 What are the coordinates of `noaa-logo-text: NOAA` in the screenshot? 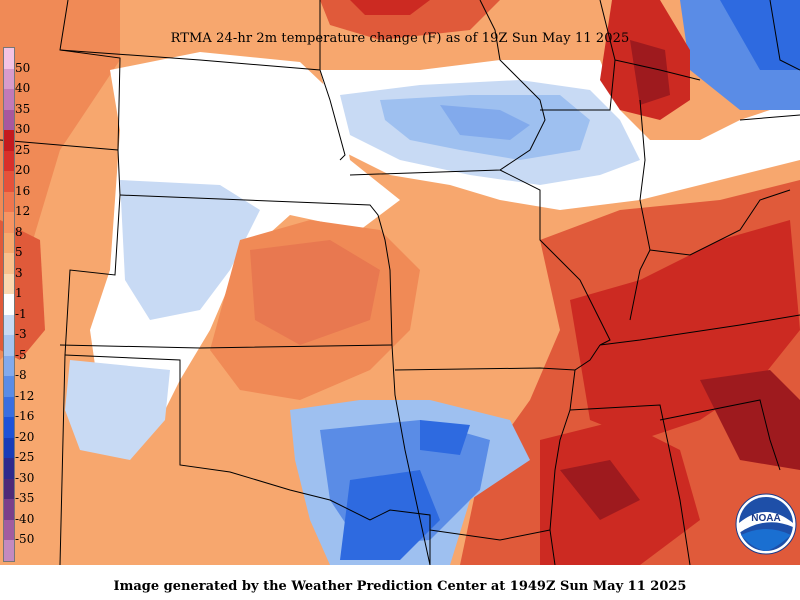 It's located at (765, 518).